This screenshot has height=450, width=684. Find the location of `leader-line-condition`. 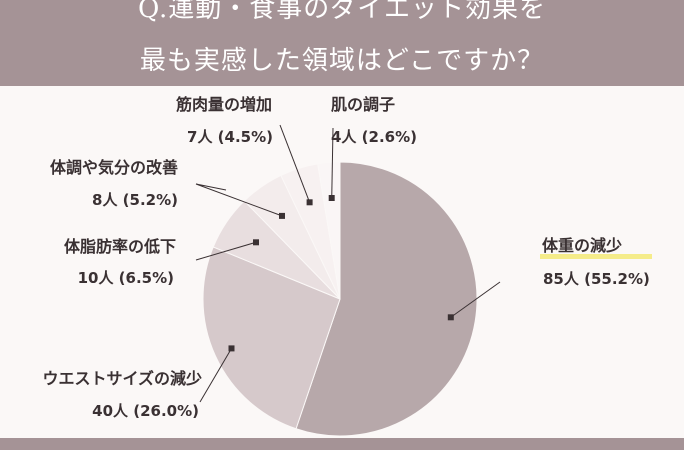

leader-line-condition is located at coordinates (239, 200).